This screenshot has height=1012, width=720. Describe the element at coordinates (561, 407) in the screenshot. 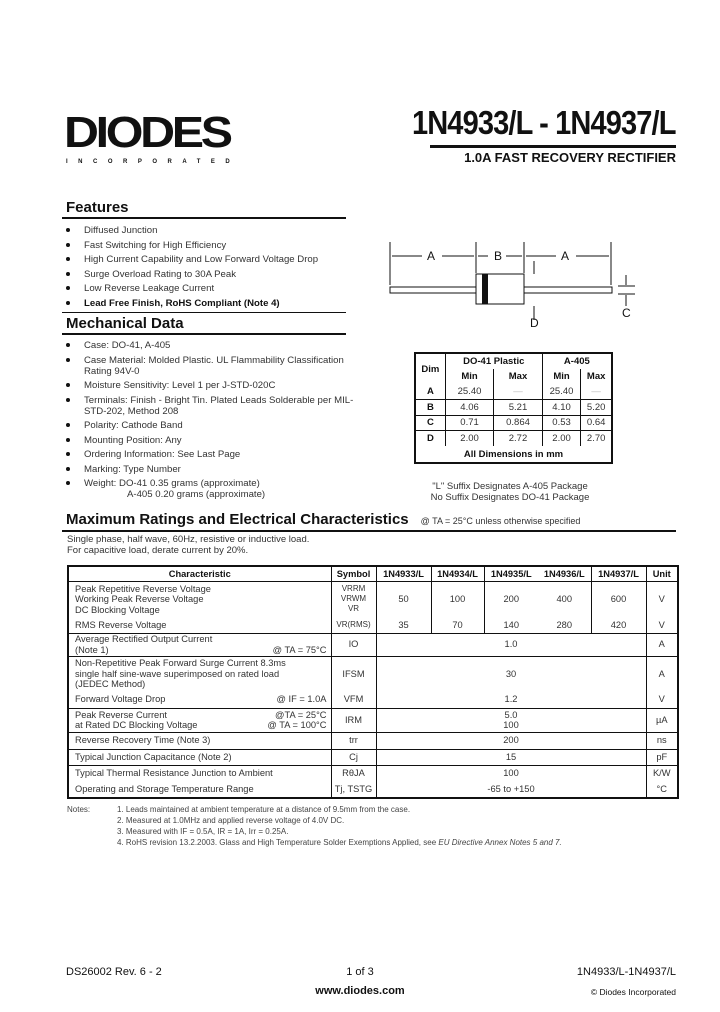

I see `cell: 4.10` at that location.